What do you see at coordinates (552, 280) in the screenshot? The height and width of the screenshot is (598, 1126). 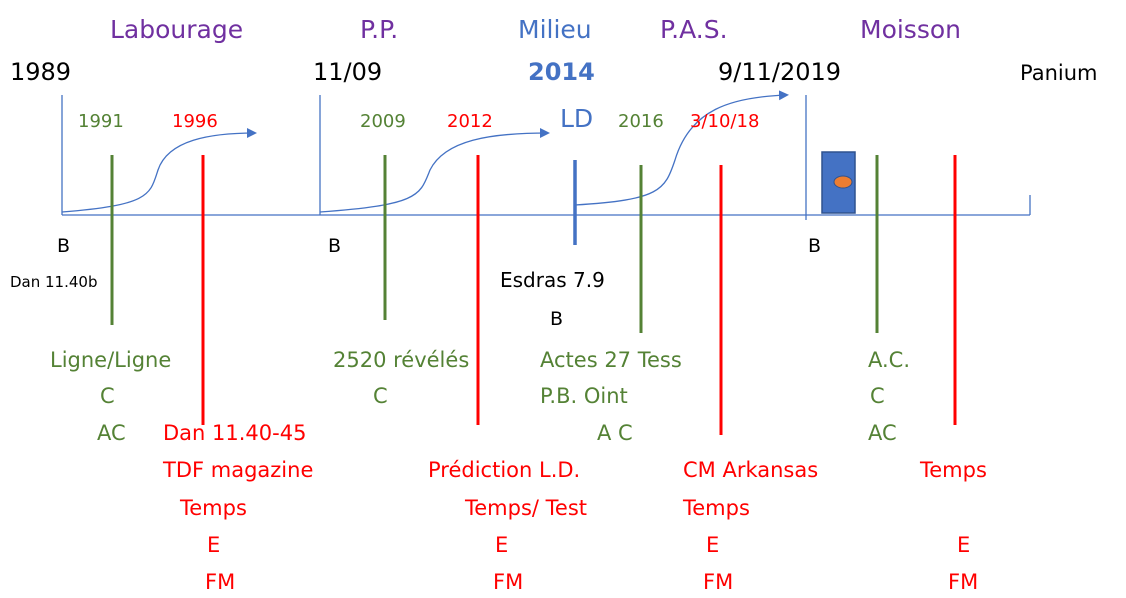 I see `note: Esdras 7.9` at bounding box center [552, 280].